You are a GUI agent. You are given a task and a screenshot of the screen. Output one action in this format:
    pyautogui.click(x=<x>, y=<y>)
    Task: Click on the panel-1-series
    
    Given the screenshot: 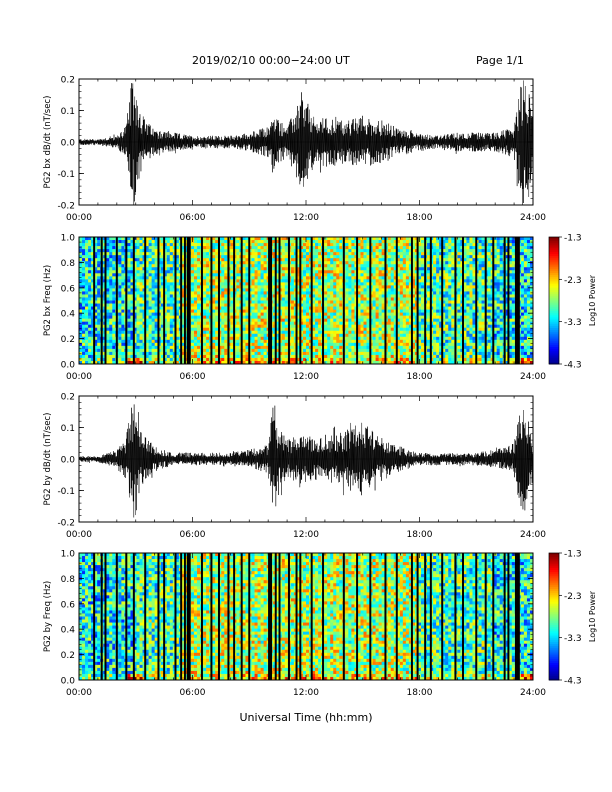 What is the action you would take?
    pyautogui.click(x=306, y=143)
    